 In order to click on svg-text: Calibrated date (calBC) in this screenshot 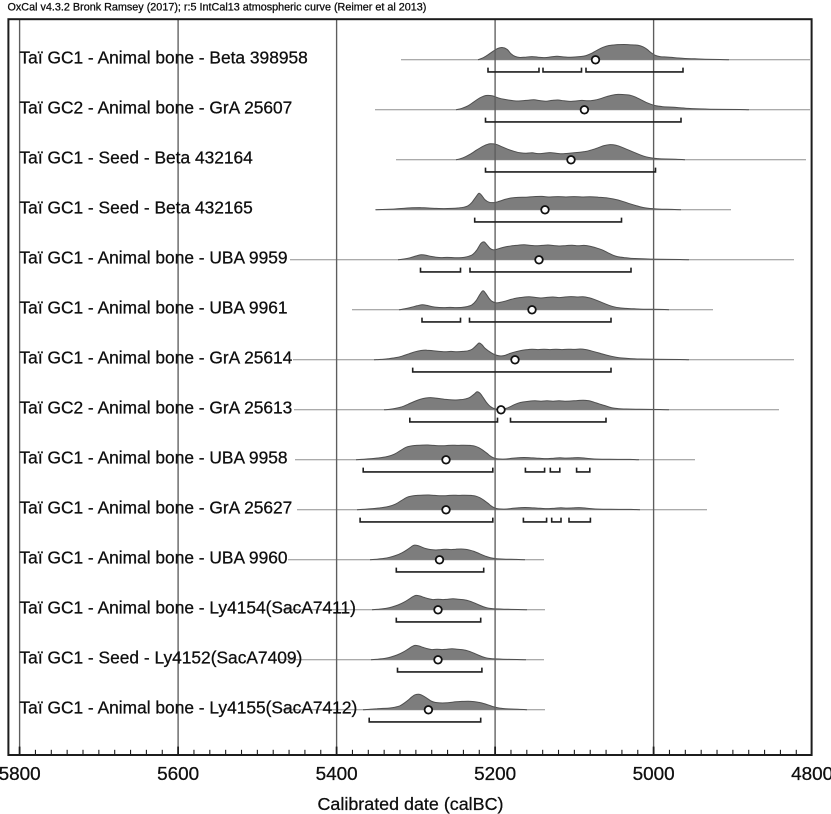, I will do `click(411, 804)`.